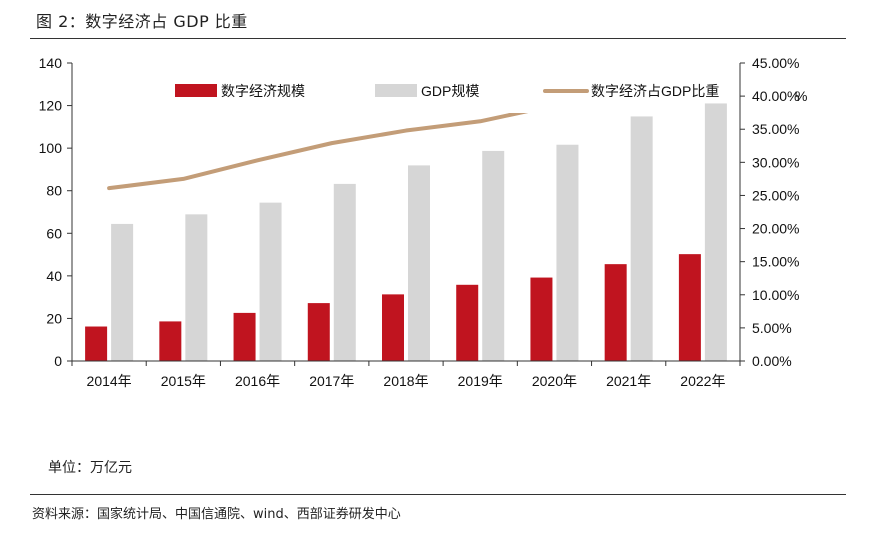 This screenshot has height=535, width=875. Describe the element at coordinates (480, 381) in the screenshot. I see `x-axis-tick-label: 2019年` at that location.